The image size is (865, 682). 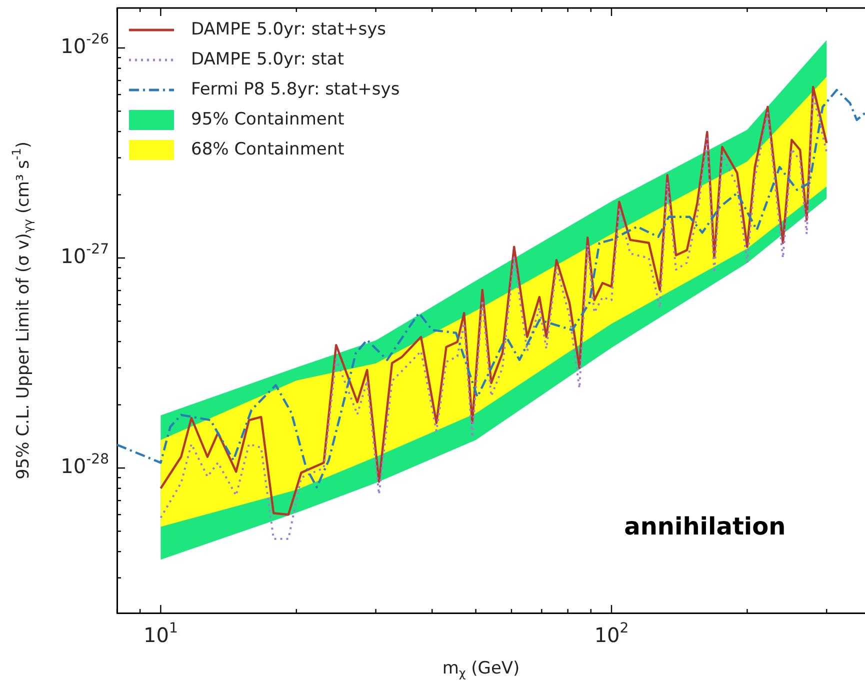 I want to click on legend-label: DAMPE 5.0yr: stat+sys, so click(x=288, y=29).